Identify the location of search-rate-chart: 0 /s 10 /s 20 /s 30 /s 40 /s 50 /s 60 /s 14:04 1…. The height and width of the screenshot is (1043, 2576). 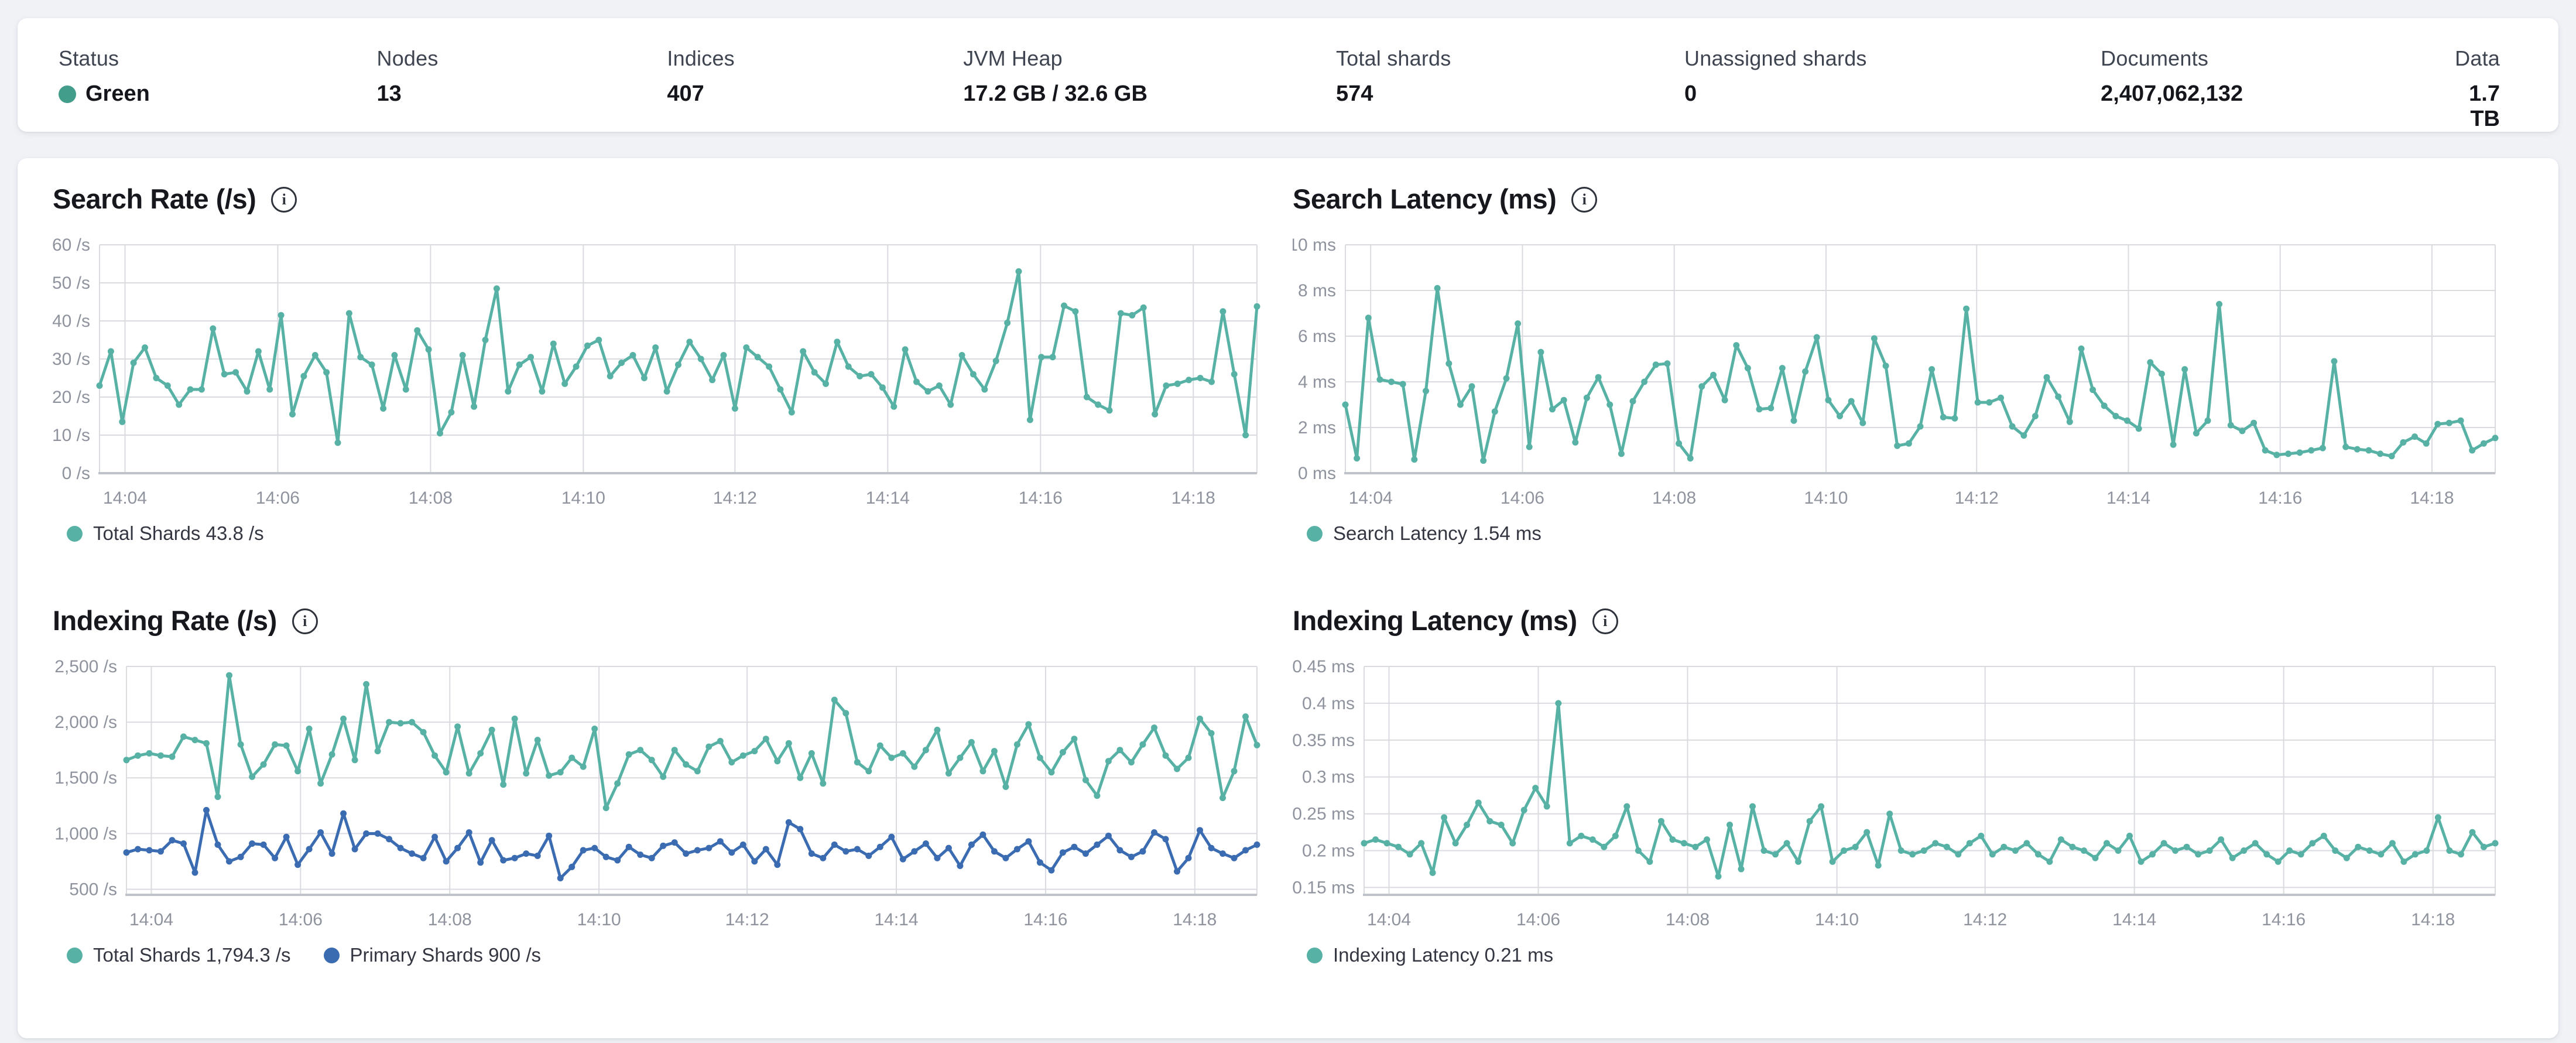
(657, 370).